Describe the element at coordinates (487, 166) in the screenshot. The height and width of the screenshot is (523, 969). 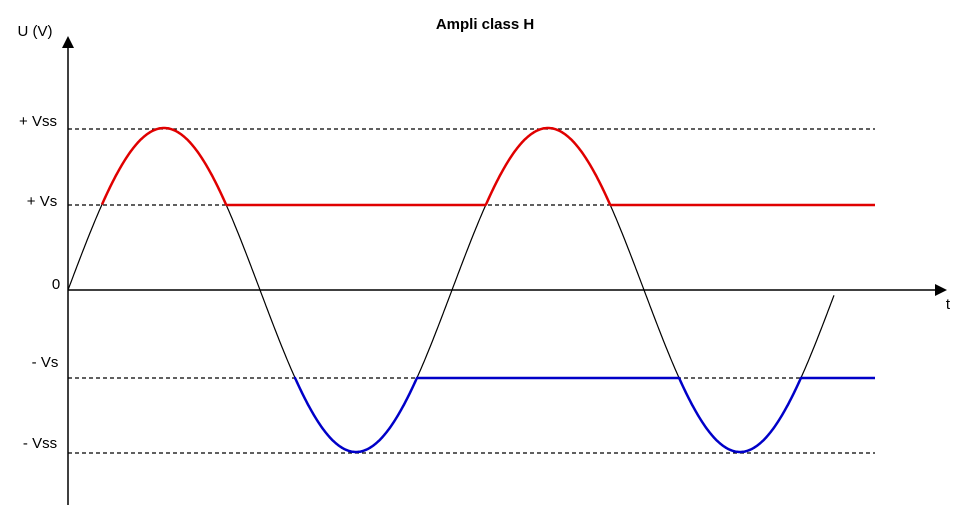
I see `positive-rail` at that location.